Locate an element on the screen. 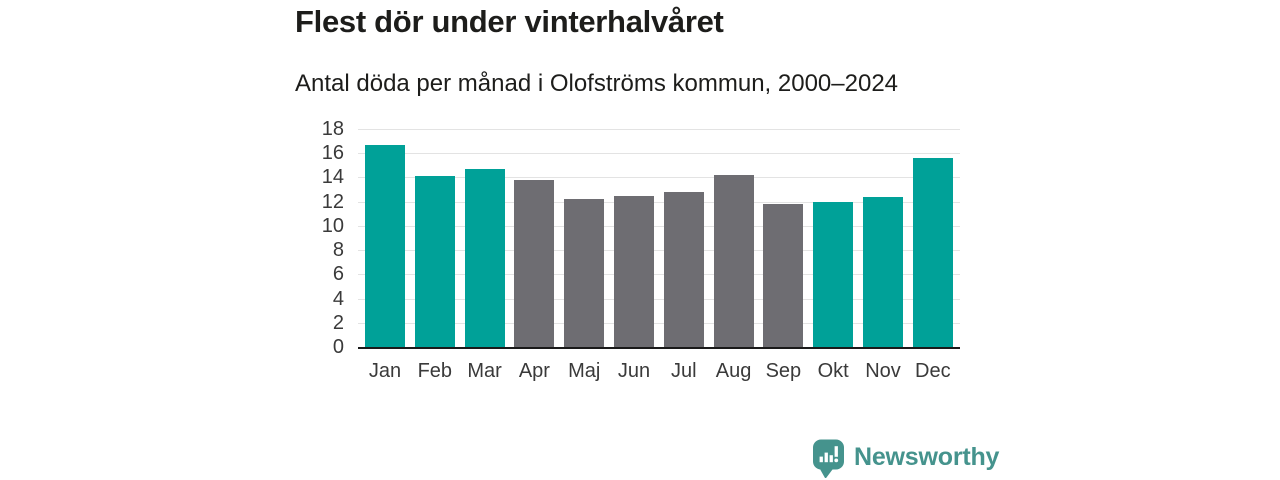 The image size is (1280, 480). bar-dec is located at coordinates (932, 252).